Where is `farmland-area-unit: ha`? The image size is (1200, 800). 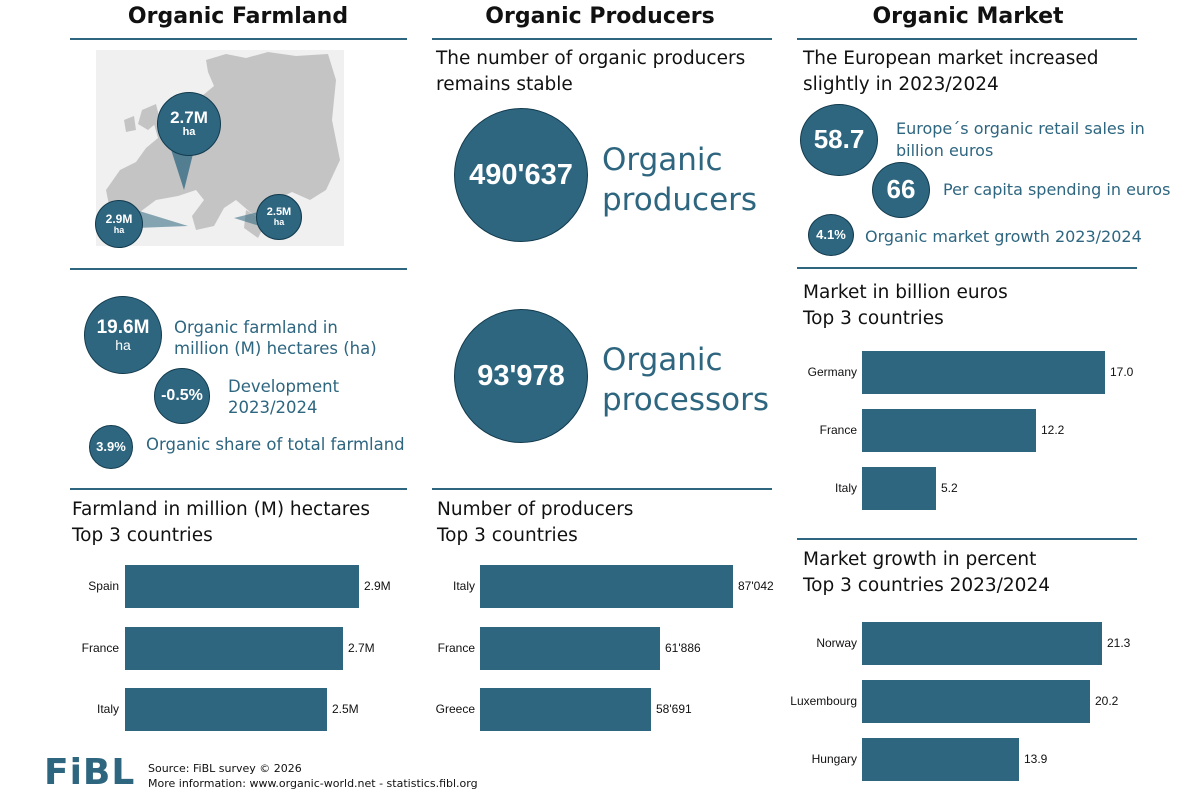
farmland-area-unit: ha is located at coordinates (123, 344).